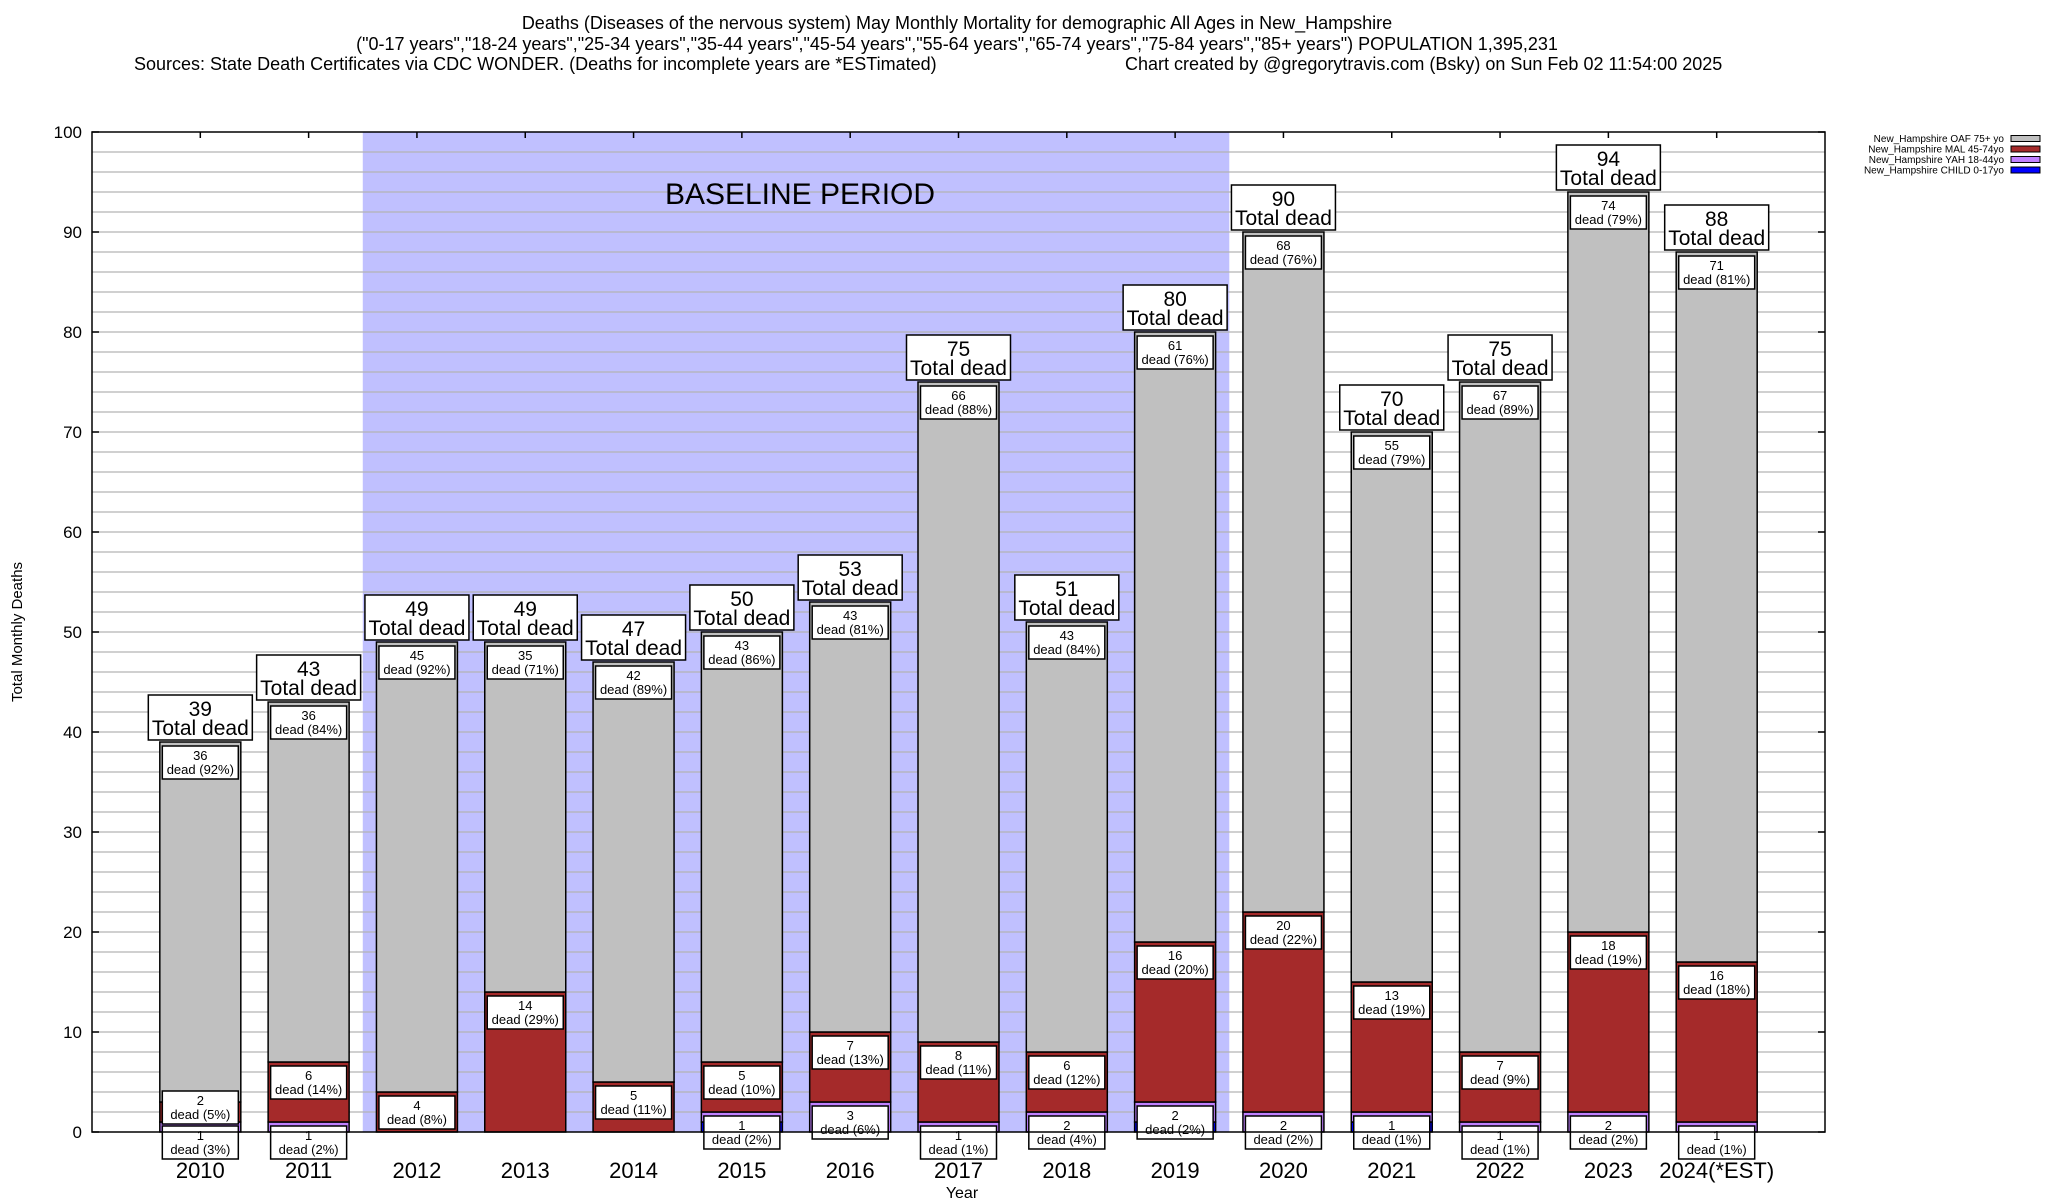 The image size is (2048, 1200). Describe the element at coordinates (1500, 395) in the screenshot. I see `segment-label-count: 67` at that location.